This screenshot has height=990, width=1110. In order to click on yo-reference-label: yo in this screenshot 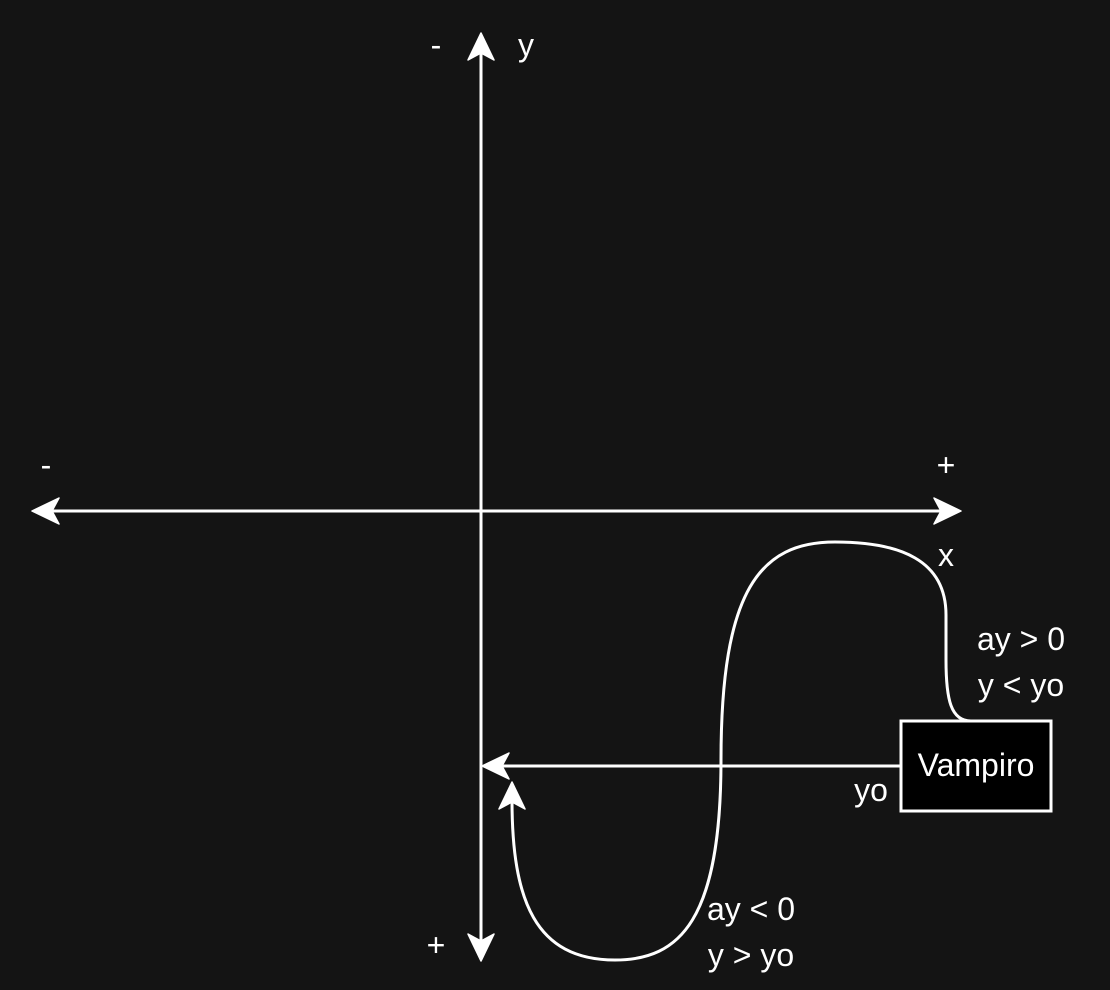, I will do `click(871, 790)`.